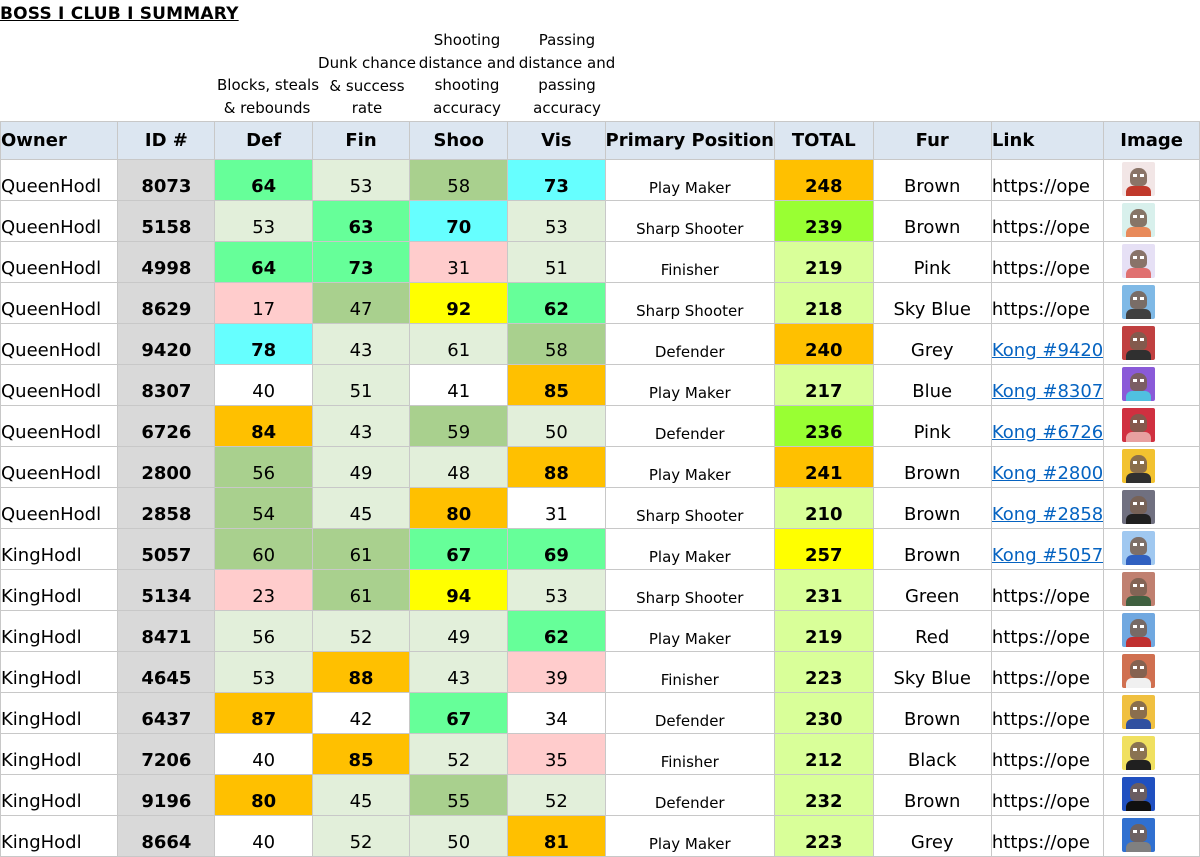 The image size is (1200, 857). Describe the element at coordinates (1047, 391) in the screenshot. I see `kong-link: Kong #8307` at that location.